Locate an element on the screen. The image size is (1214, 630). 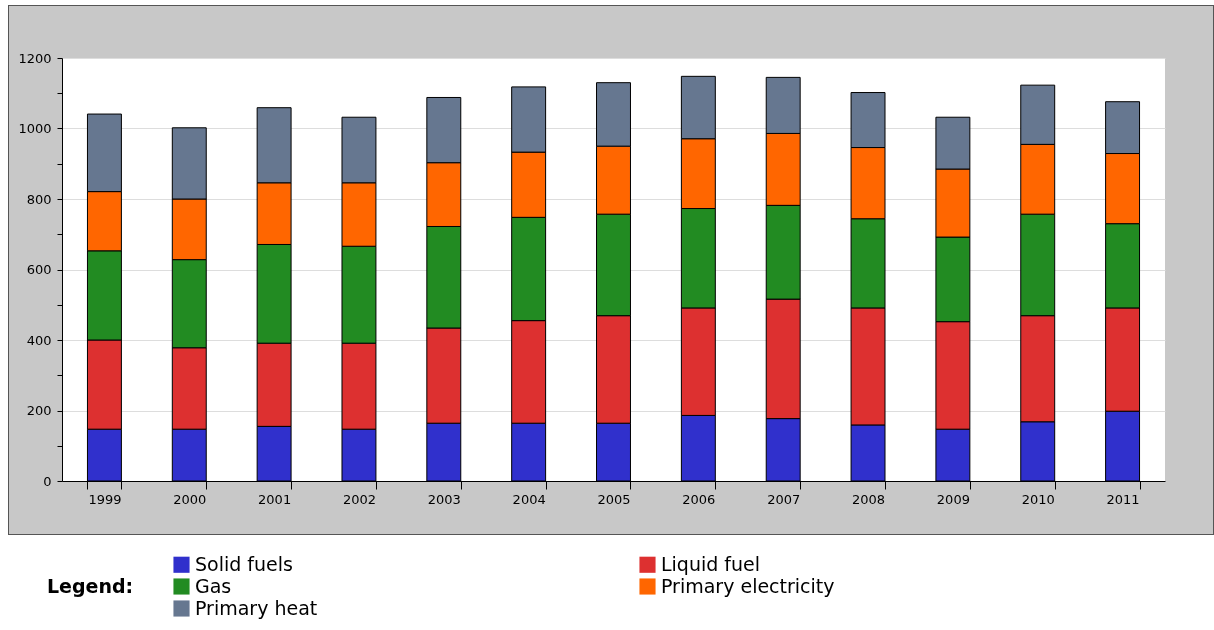
y-tick-label: 600 is located at coordinates (39, 269).